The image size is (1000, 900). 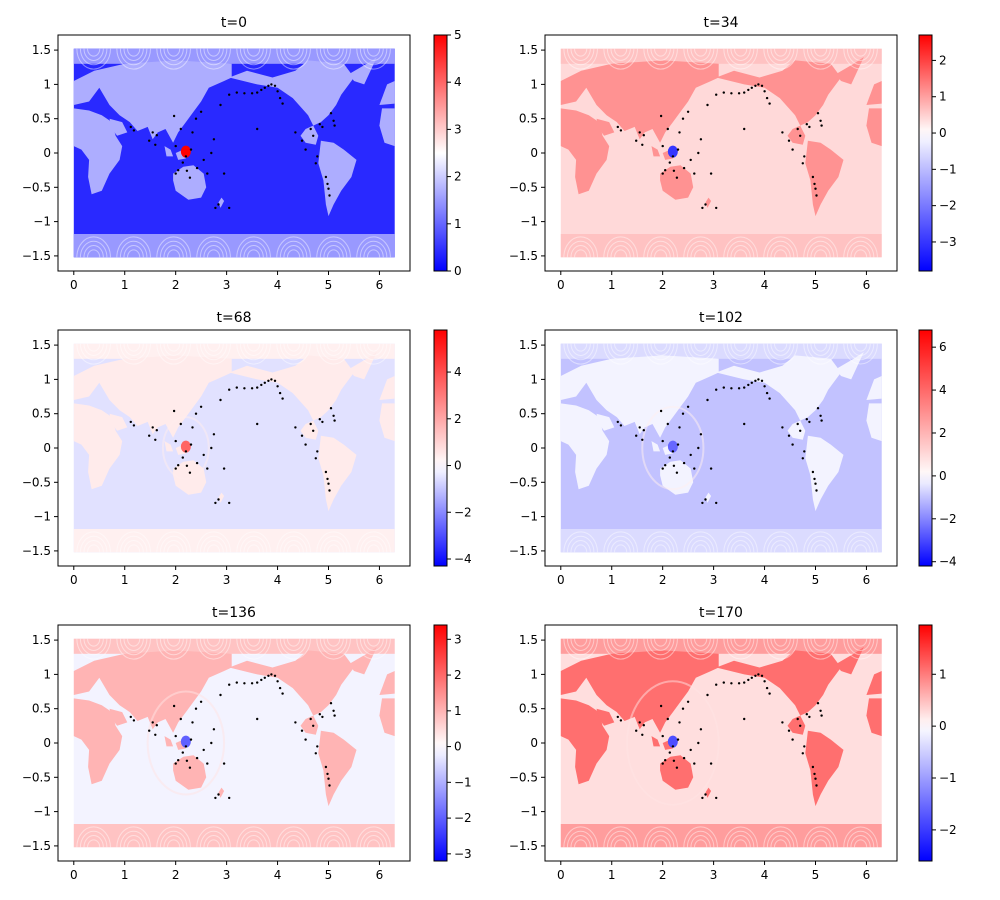 What do you see at coordinates (47, 448) in the screenshot?
I see `y-tick-label: 0` at bounding box center [47, 448].